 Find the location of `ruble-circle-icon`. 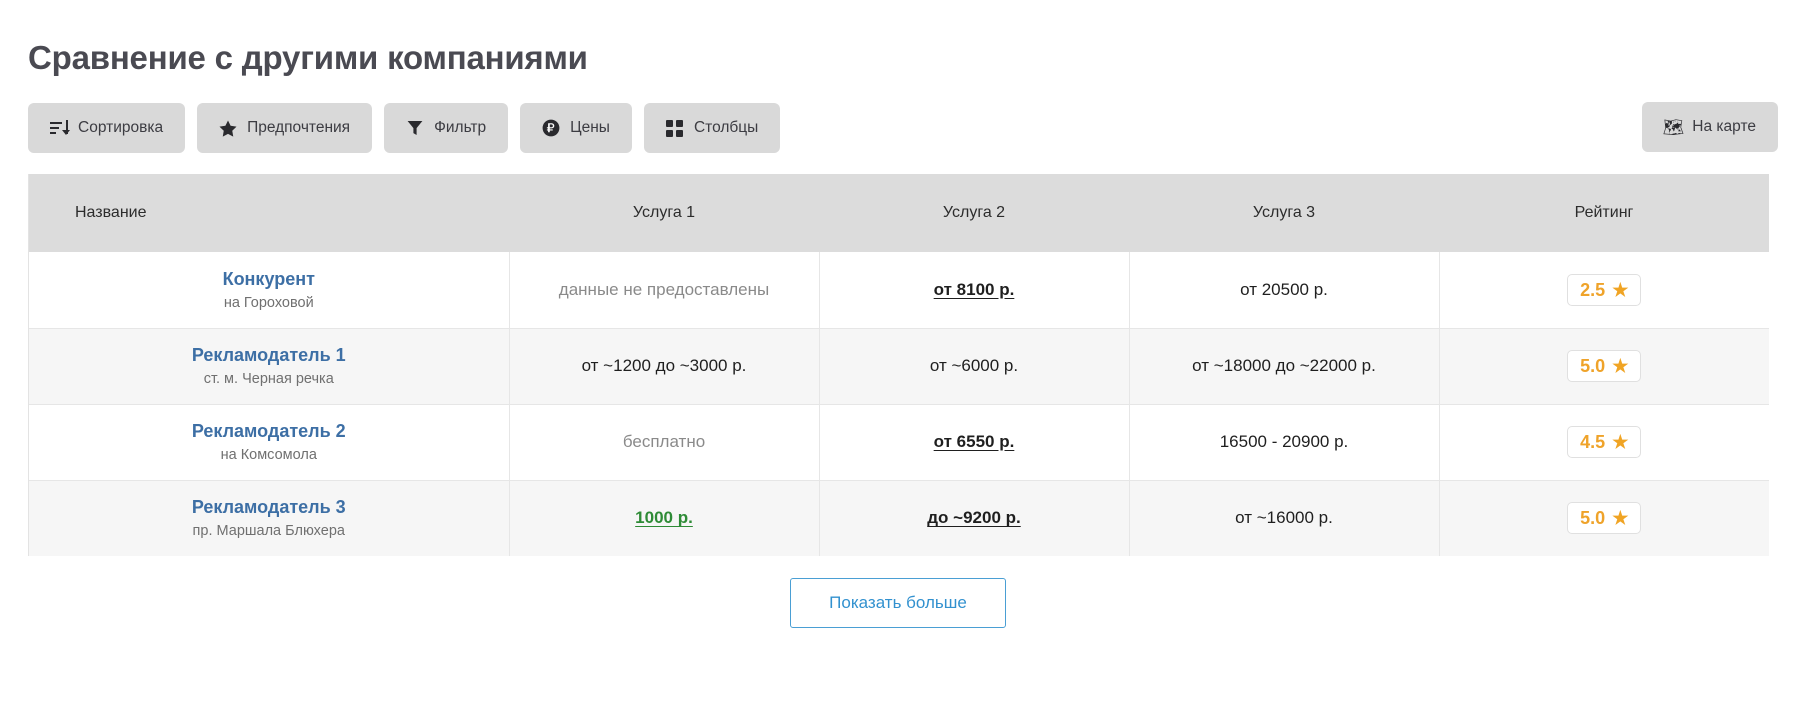

ruble-circle-icon is located at coordinates (551, 128).